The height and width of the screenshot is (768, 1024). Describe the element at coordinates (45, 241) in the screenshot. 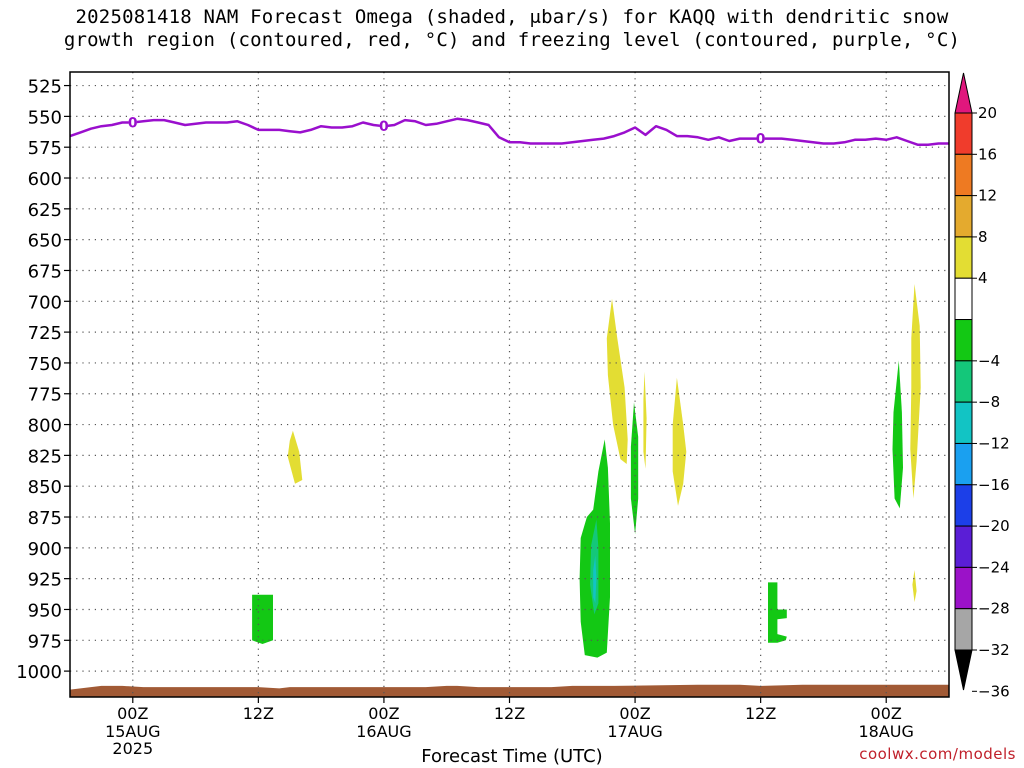

I see `y-tick-label: 650` at that location.